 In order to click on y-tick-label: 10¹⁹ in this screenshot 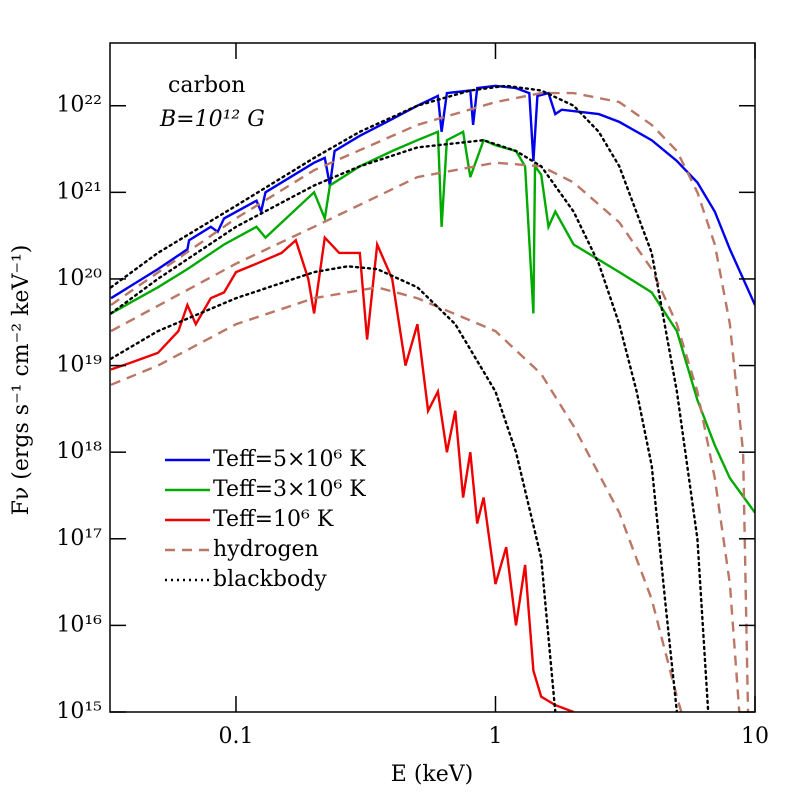, I will do `click(79, 365)`.